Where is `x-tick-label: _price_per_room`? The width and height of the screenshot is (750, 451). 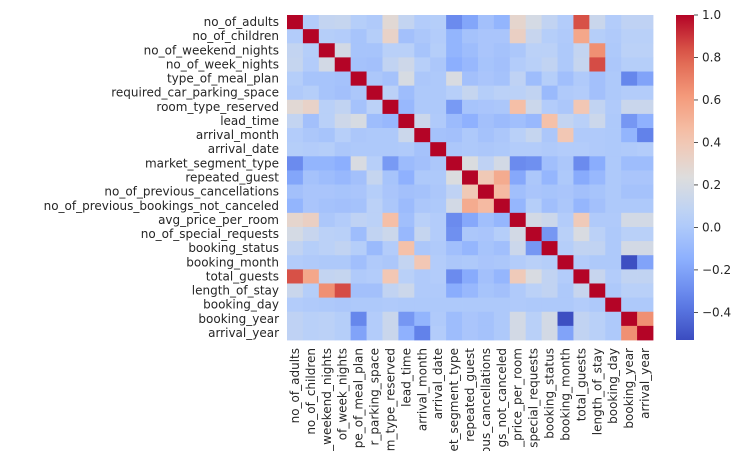 x-tick-label: _price_per_room is located at coordinates (518, 398).